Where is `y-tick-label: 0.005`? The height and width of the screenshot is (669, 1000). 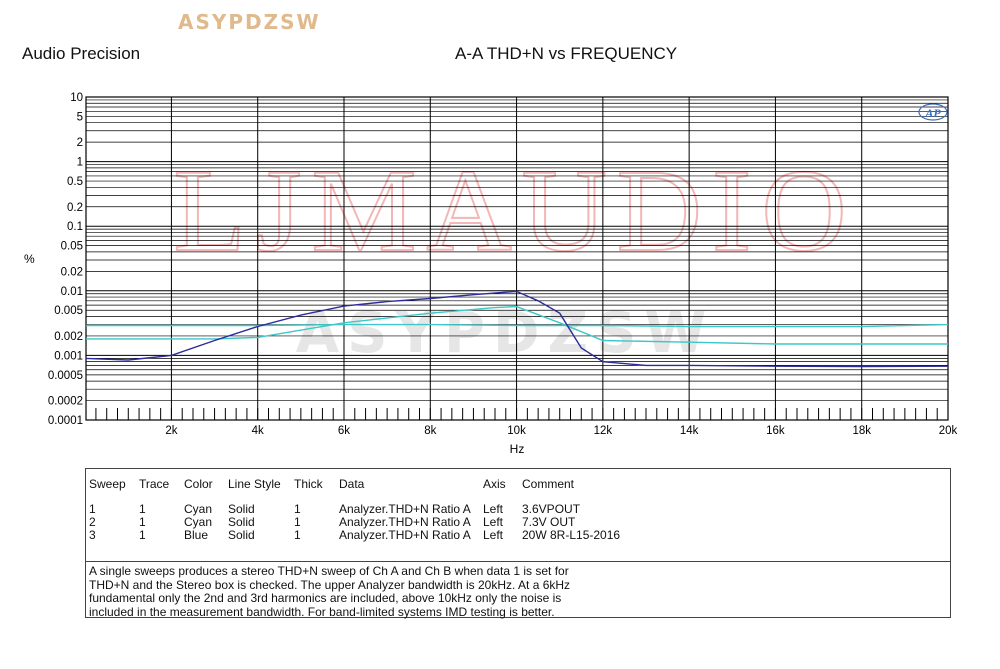 y-tick-label: 0.005 is located at coordinates (68, 311).